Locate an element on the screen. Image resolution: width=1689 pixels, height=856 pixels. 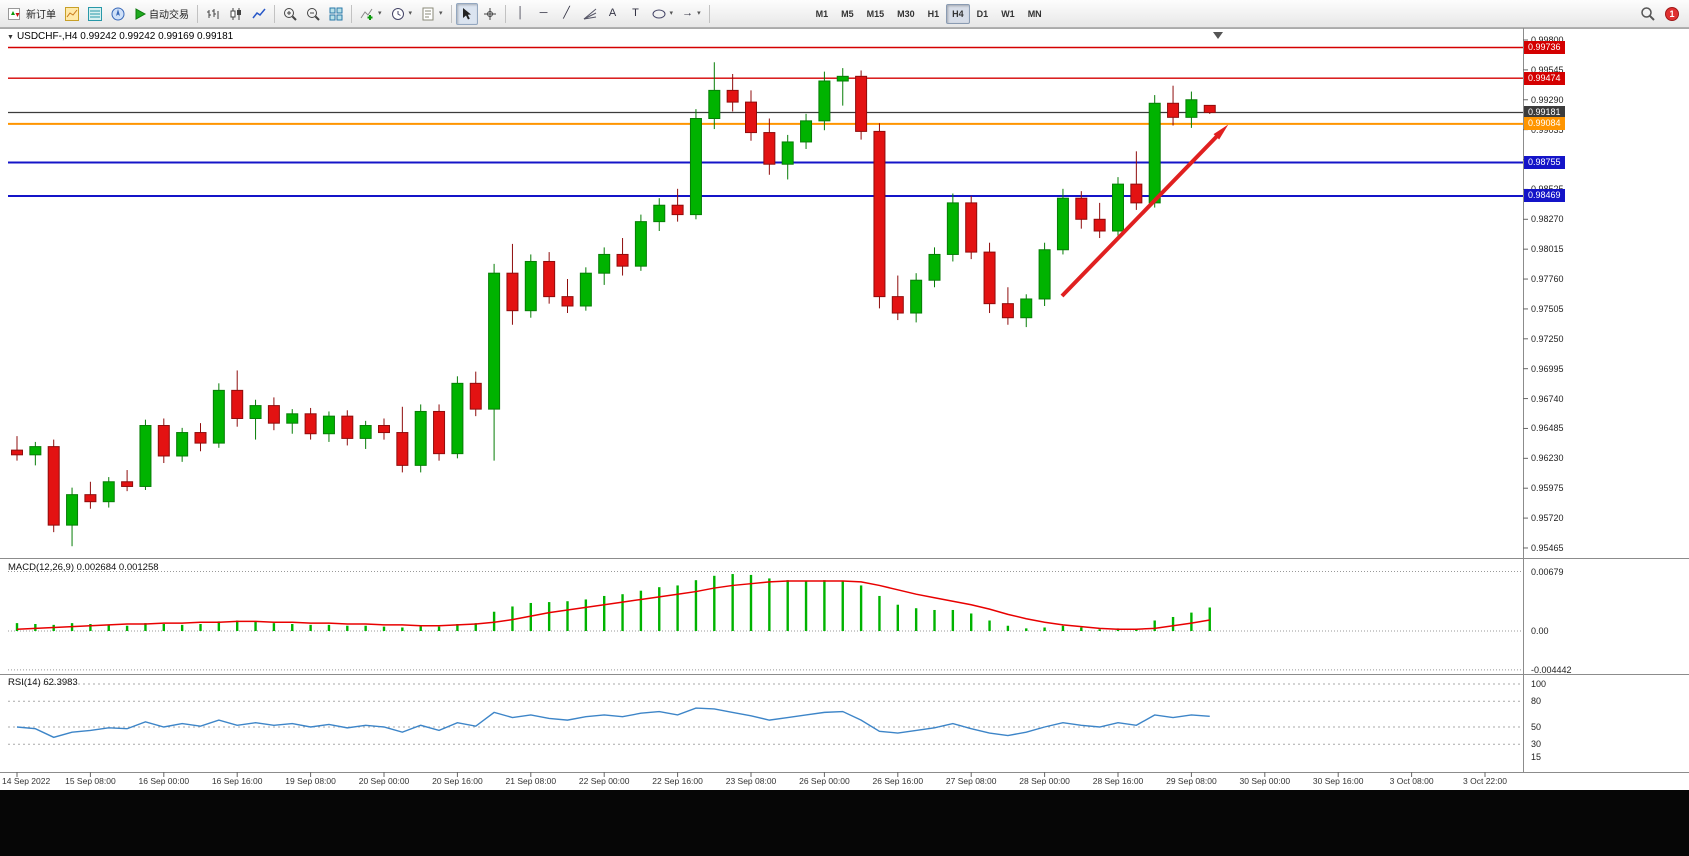
price-tick-label: 0.95465 is located at coordinates (1547, 547).